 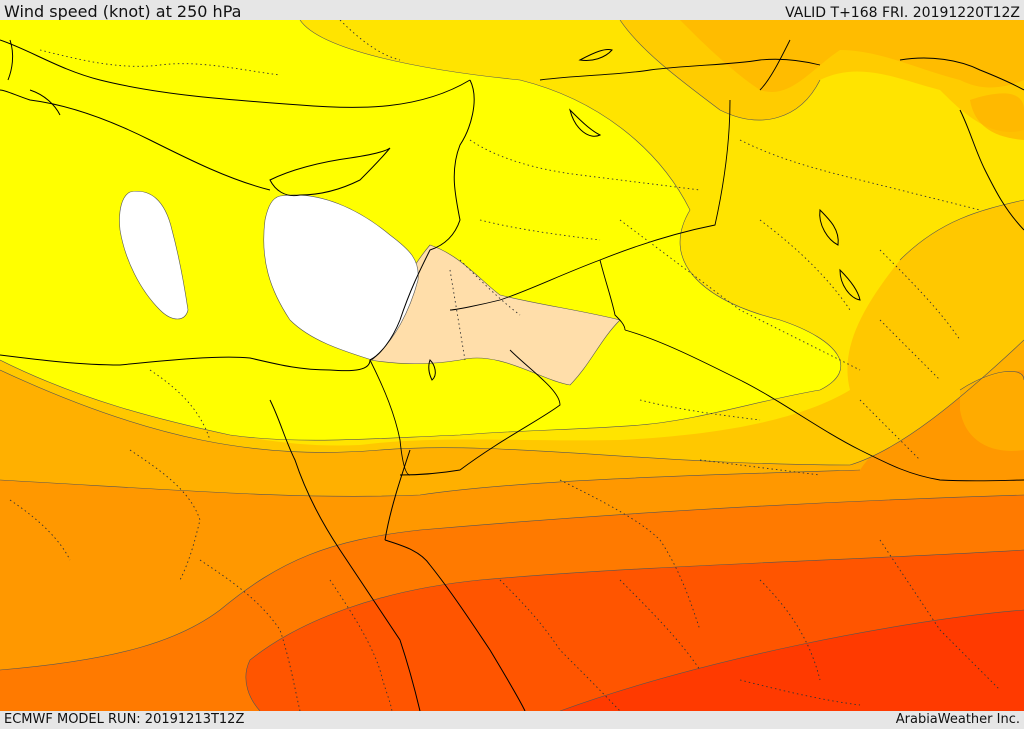 I want to click on credit-label: ArabiaWeather Inc., so click(x=957, y=719).